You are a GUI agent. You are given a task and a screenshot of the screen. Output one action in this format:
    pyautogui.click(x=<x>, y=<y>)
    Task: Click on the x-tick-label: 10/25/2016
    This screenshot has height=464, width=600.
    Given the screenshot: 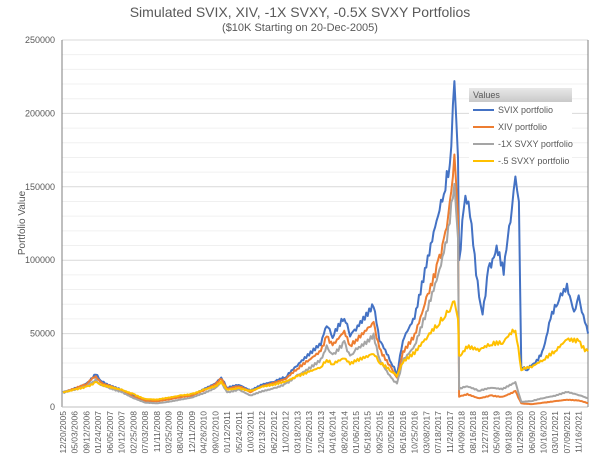 What is the action you would take?
    pyautogui.click(x=415, y=432)
    